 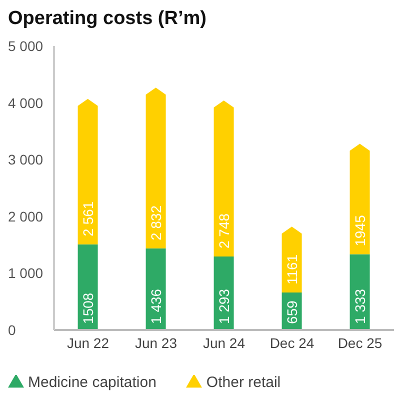 What do you see at coordinates (26, 216) in the screenshot?
I see `y-tick-label: 2 000` at bounding box center [26, 216].